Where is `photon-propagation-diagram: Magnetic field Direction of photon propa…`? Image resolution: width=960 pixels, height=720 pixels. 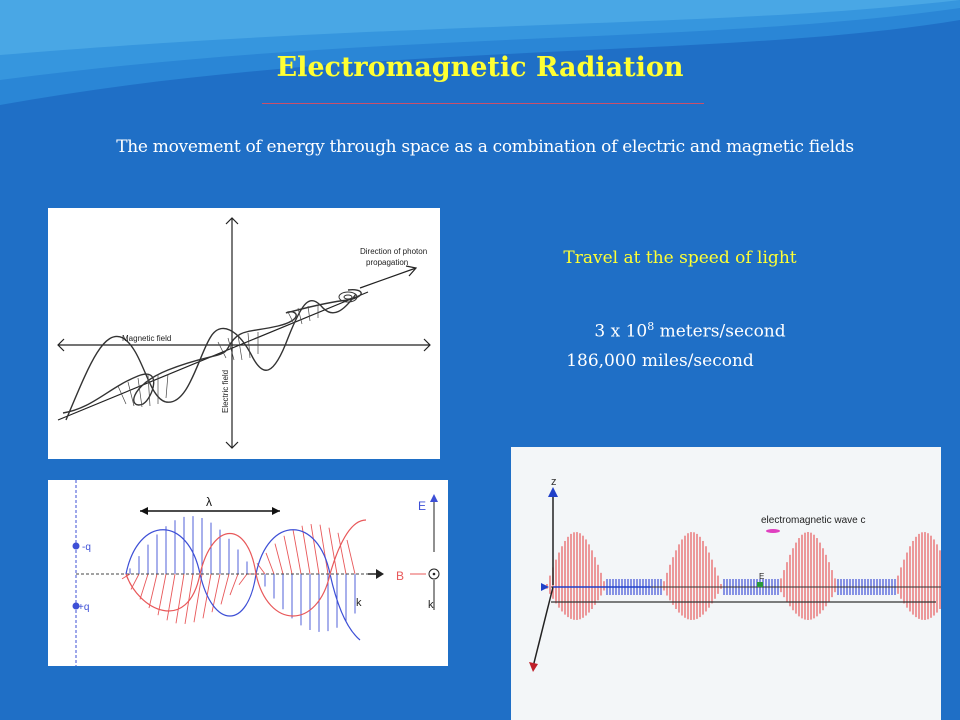 photon-propagation-diagram: Magnetic field Direction of photon propa… is located at coordinates (244, 333).